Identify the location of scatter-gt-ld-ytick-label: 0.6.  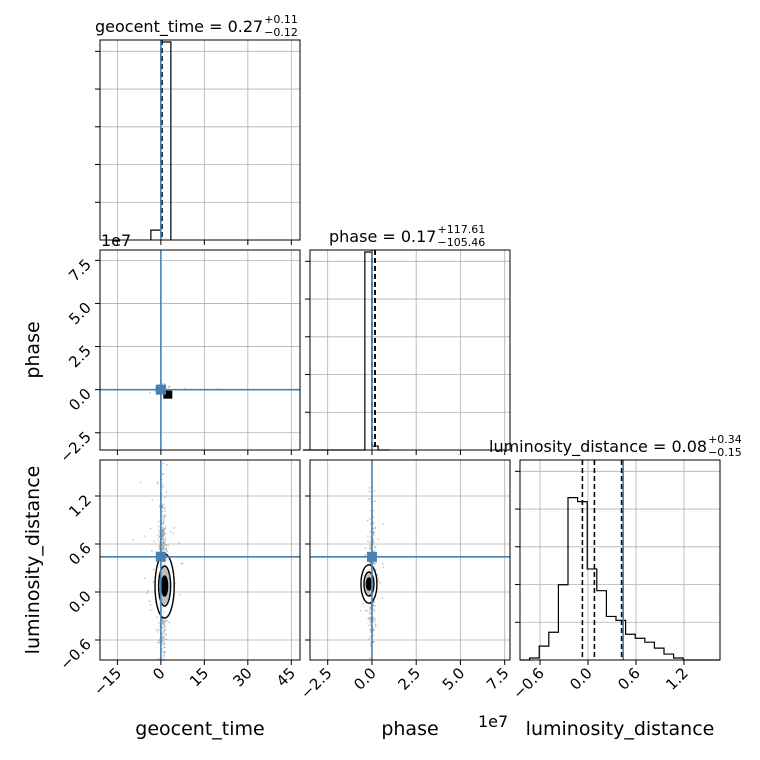
(80, 554).